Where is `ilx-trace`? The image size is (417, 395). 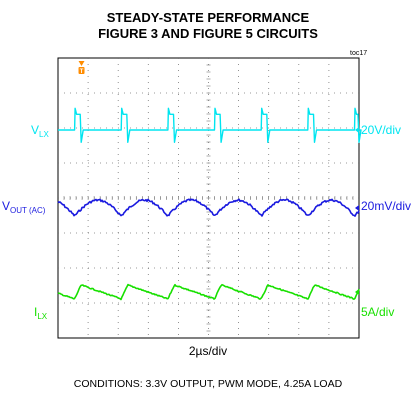 ilx-trace is located at coordinates (208, 292).